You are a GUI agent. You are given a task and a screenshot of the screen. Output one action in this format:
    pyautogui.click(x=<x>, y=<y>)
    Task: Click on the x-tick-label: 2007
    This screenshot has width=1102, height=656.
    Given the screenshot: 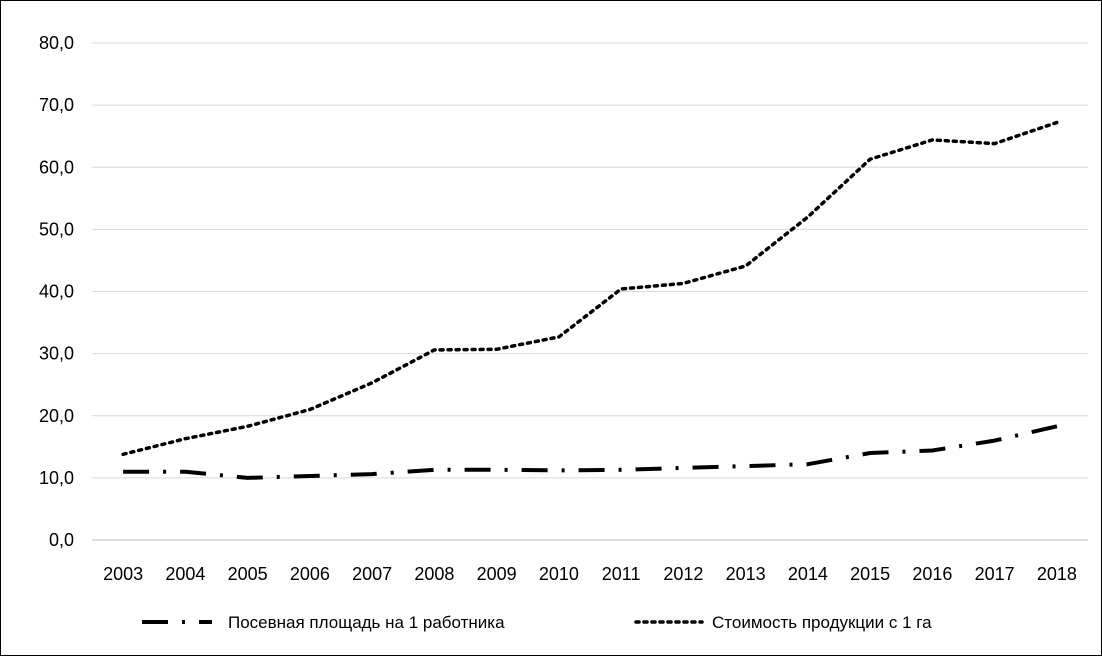 What is the action you would take?
    pyautogui.click(x=372, y=574)
    